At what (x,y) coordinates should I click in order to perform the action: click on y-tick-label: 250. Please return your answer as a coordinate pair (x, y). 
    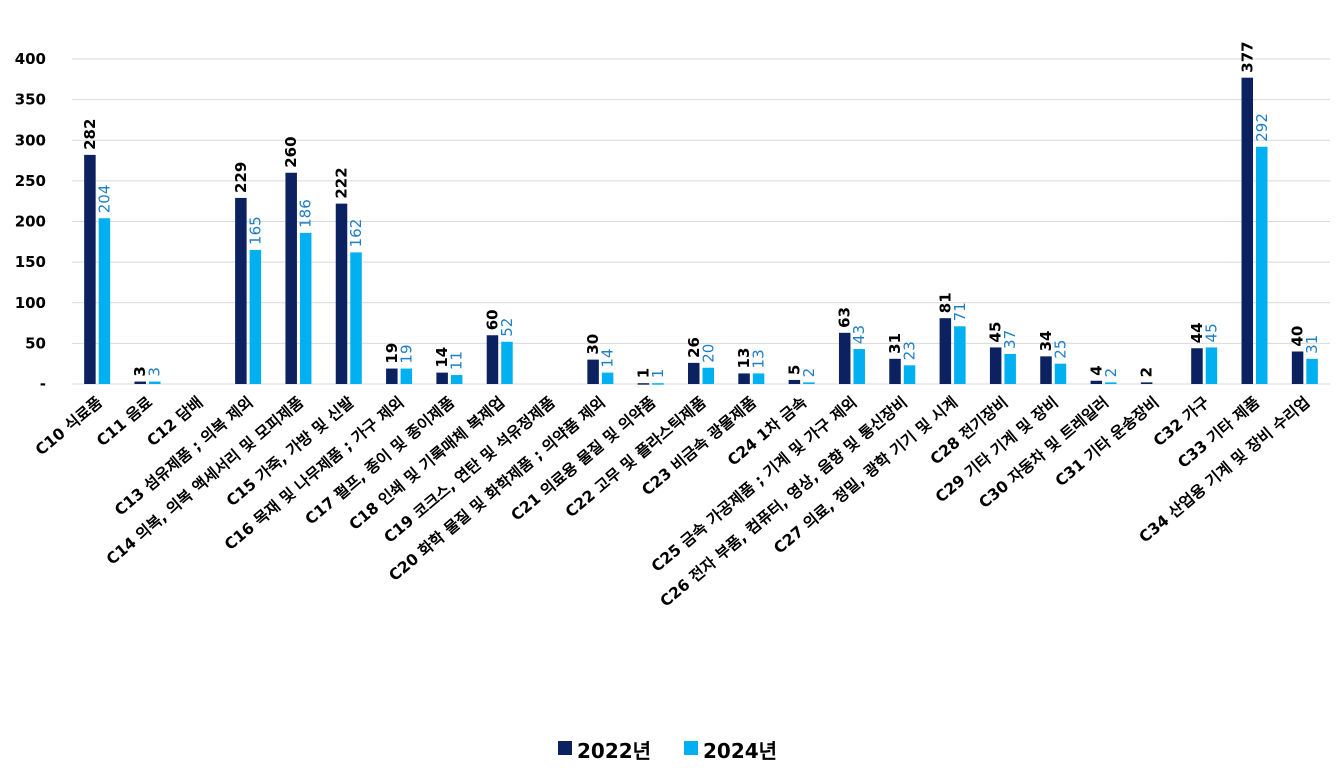
    Looking at the image, I should click on (30, 181).